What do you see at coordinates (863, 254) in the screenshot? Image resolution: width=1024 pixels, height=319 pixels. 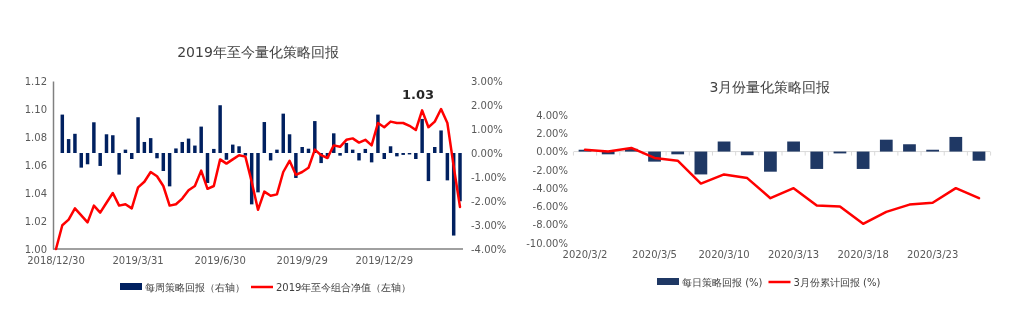 I see `x-tick-label: 2020/3/18` at bounding box center [863, 254].